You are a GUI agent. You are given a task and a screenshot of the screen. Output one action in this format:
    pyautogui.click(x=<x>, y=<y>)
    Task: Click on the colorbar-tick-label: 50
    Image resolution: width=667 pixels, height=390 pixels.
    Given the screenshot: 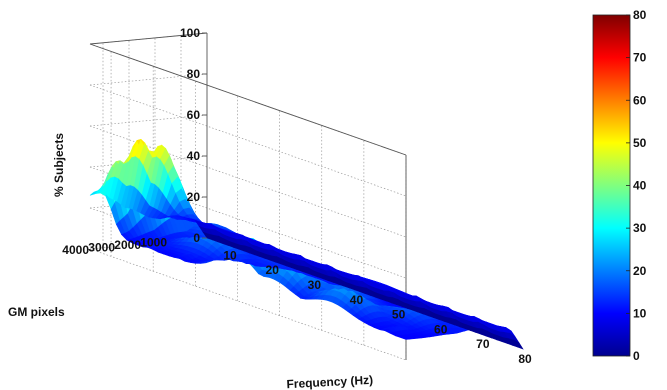 What is the action you would take?
    pyautogui.click(x=640, y=143)
    